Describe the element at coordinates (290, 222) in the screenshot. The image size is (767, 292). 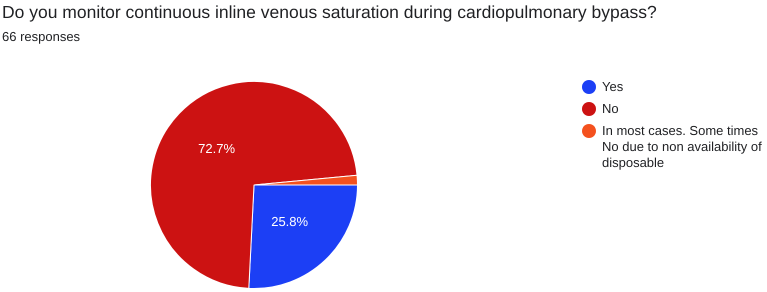
I see `data-label: 25.8%` at that location.